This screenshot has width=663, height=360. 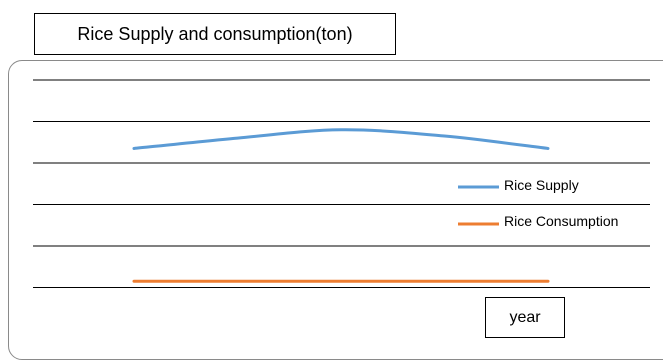 I want to click on legend-label-rice-supply: Rice Supply, so click(x=541, y=185).